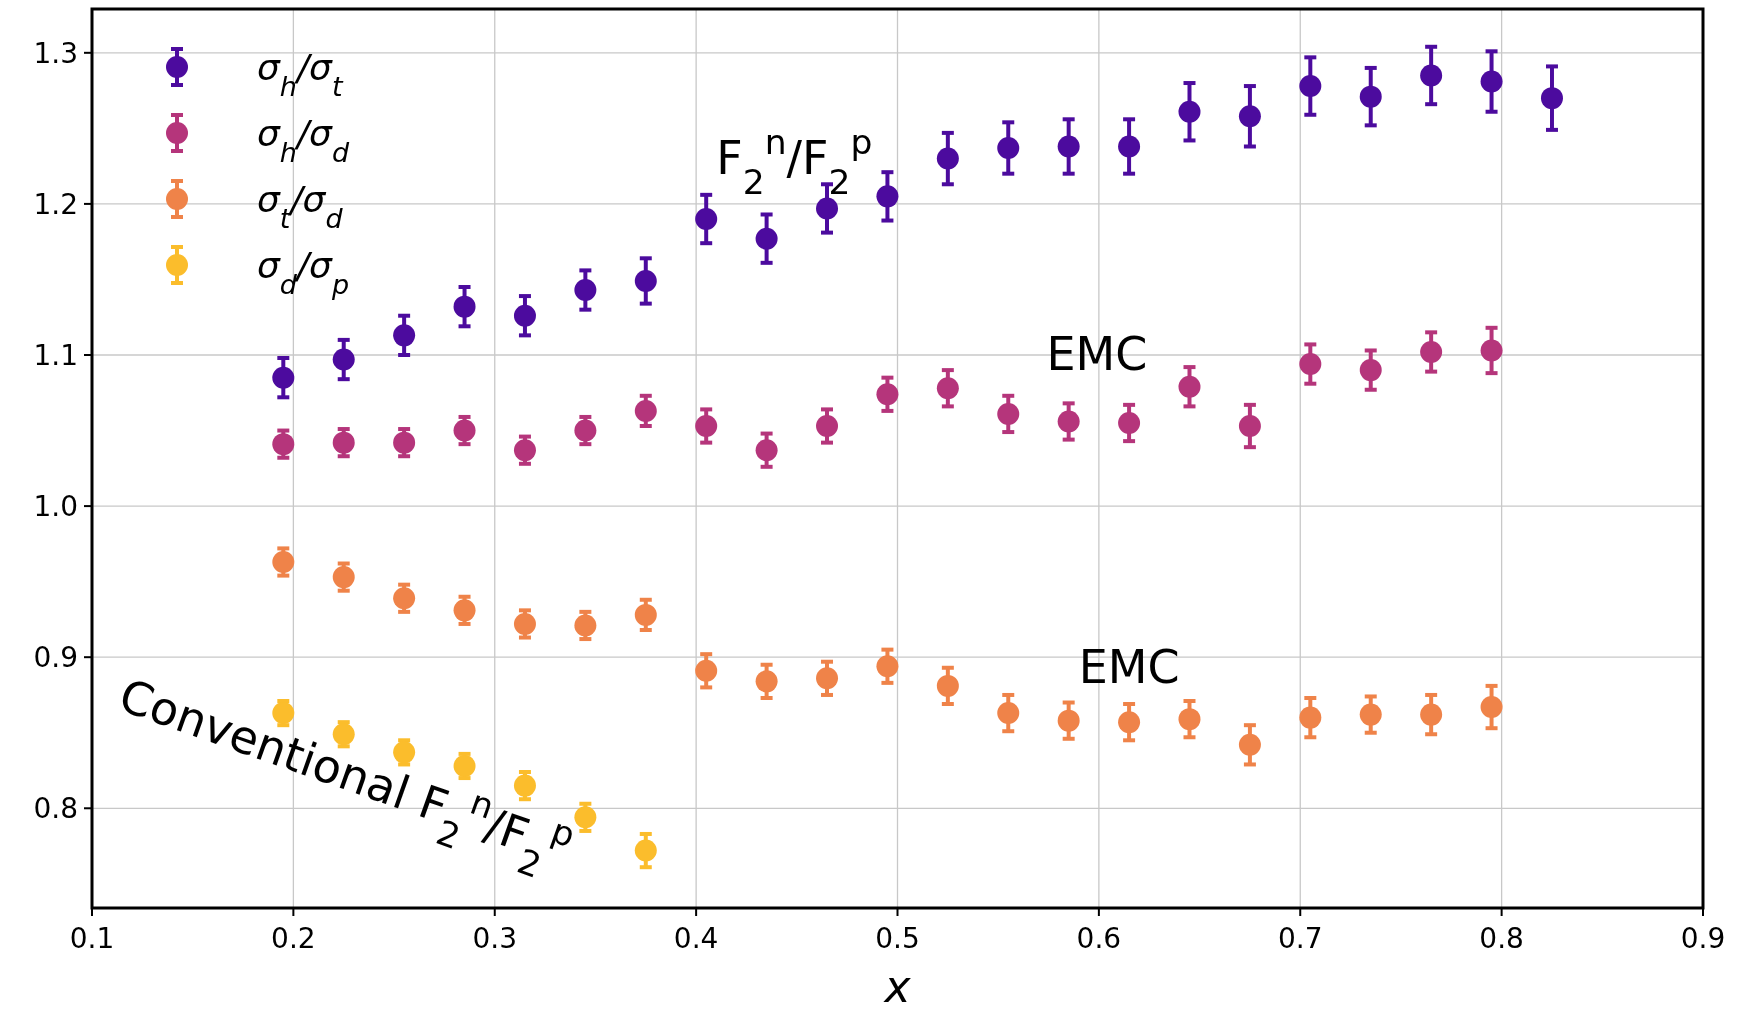  What do you see at coordinates (897, 938) in the screenshot?
I see `x-tick-label: 0.5` at bounding box center [897, 938].